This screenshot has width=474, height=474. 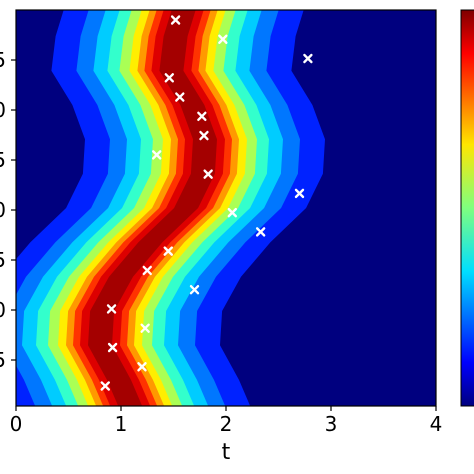 What do you see at coordinates (16, 424) in the screenshot?
I see `x-tick-label: 0` at bounding box center [16, 424].